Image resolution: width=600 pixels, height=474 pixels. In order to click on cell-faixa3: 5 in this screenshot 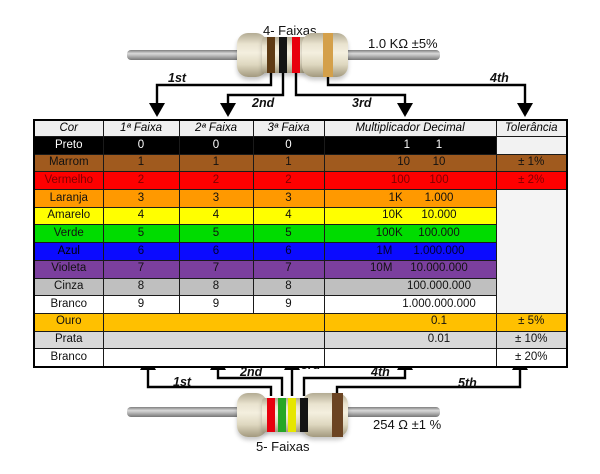, I will do `click(288, 234)`.